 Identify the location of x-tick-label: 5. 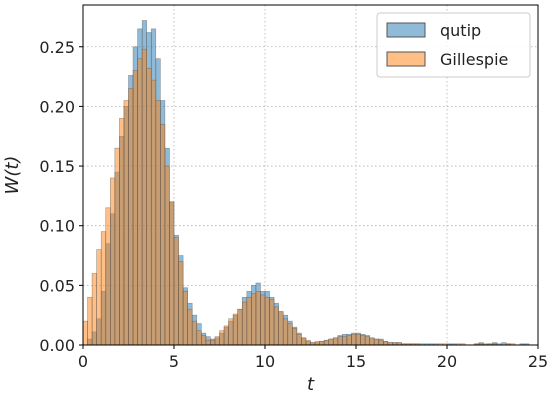
(174, 361).